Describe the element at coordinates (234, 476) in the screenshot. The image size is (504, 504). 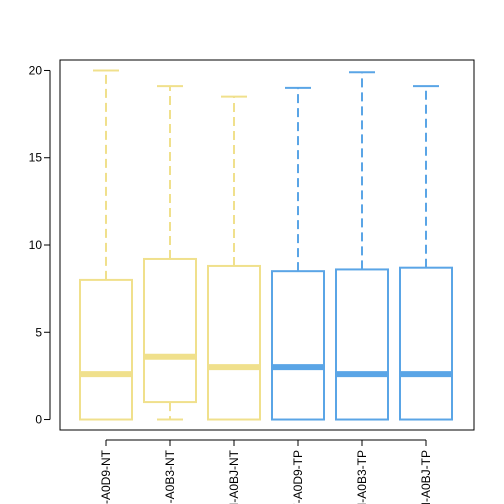
I see `x-tick-label-2: H-A0BJ-NT` at that location.